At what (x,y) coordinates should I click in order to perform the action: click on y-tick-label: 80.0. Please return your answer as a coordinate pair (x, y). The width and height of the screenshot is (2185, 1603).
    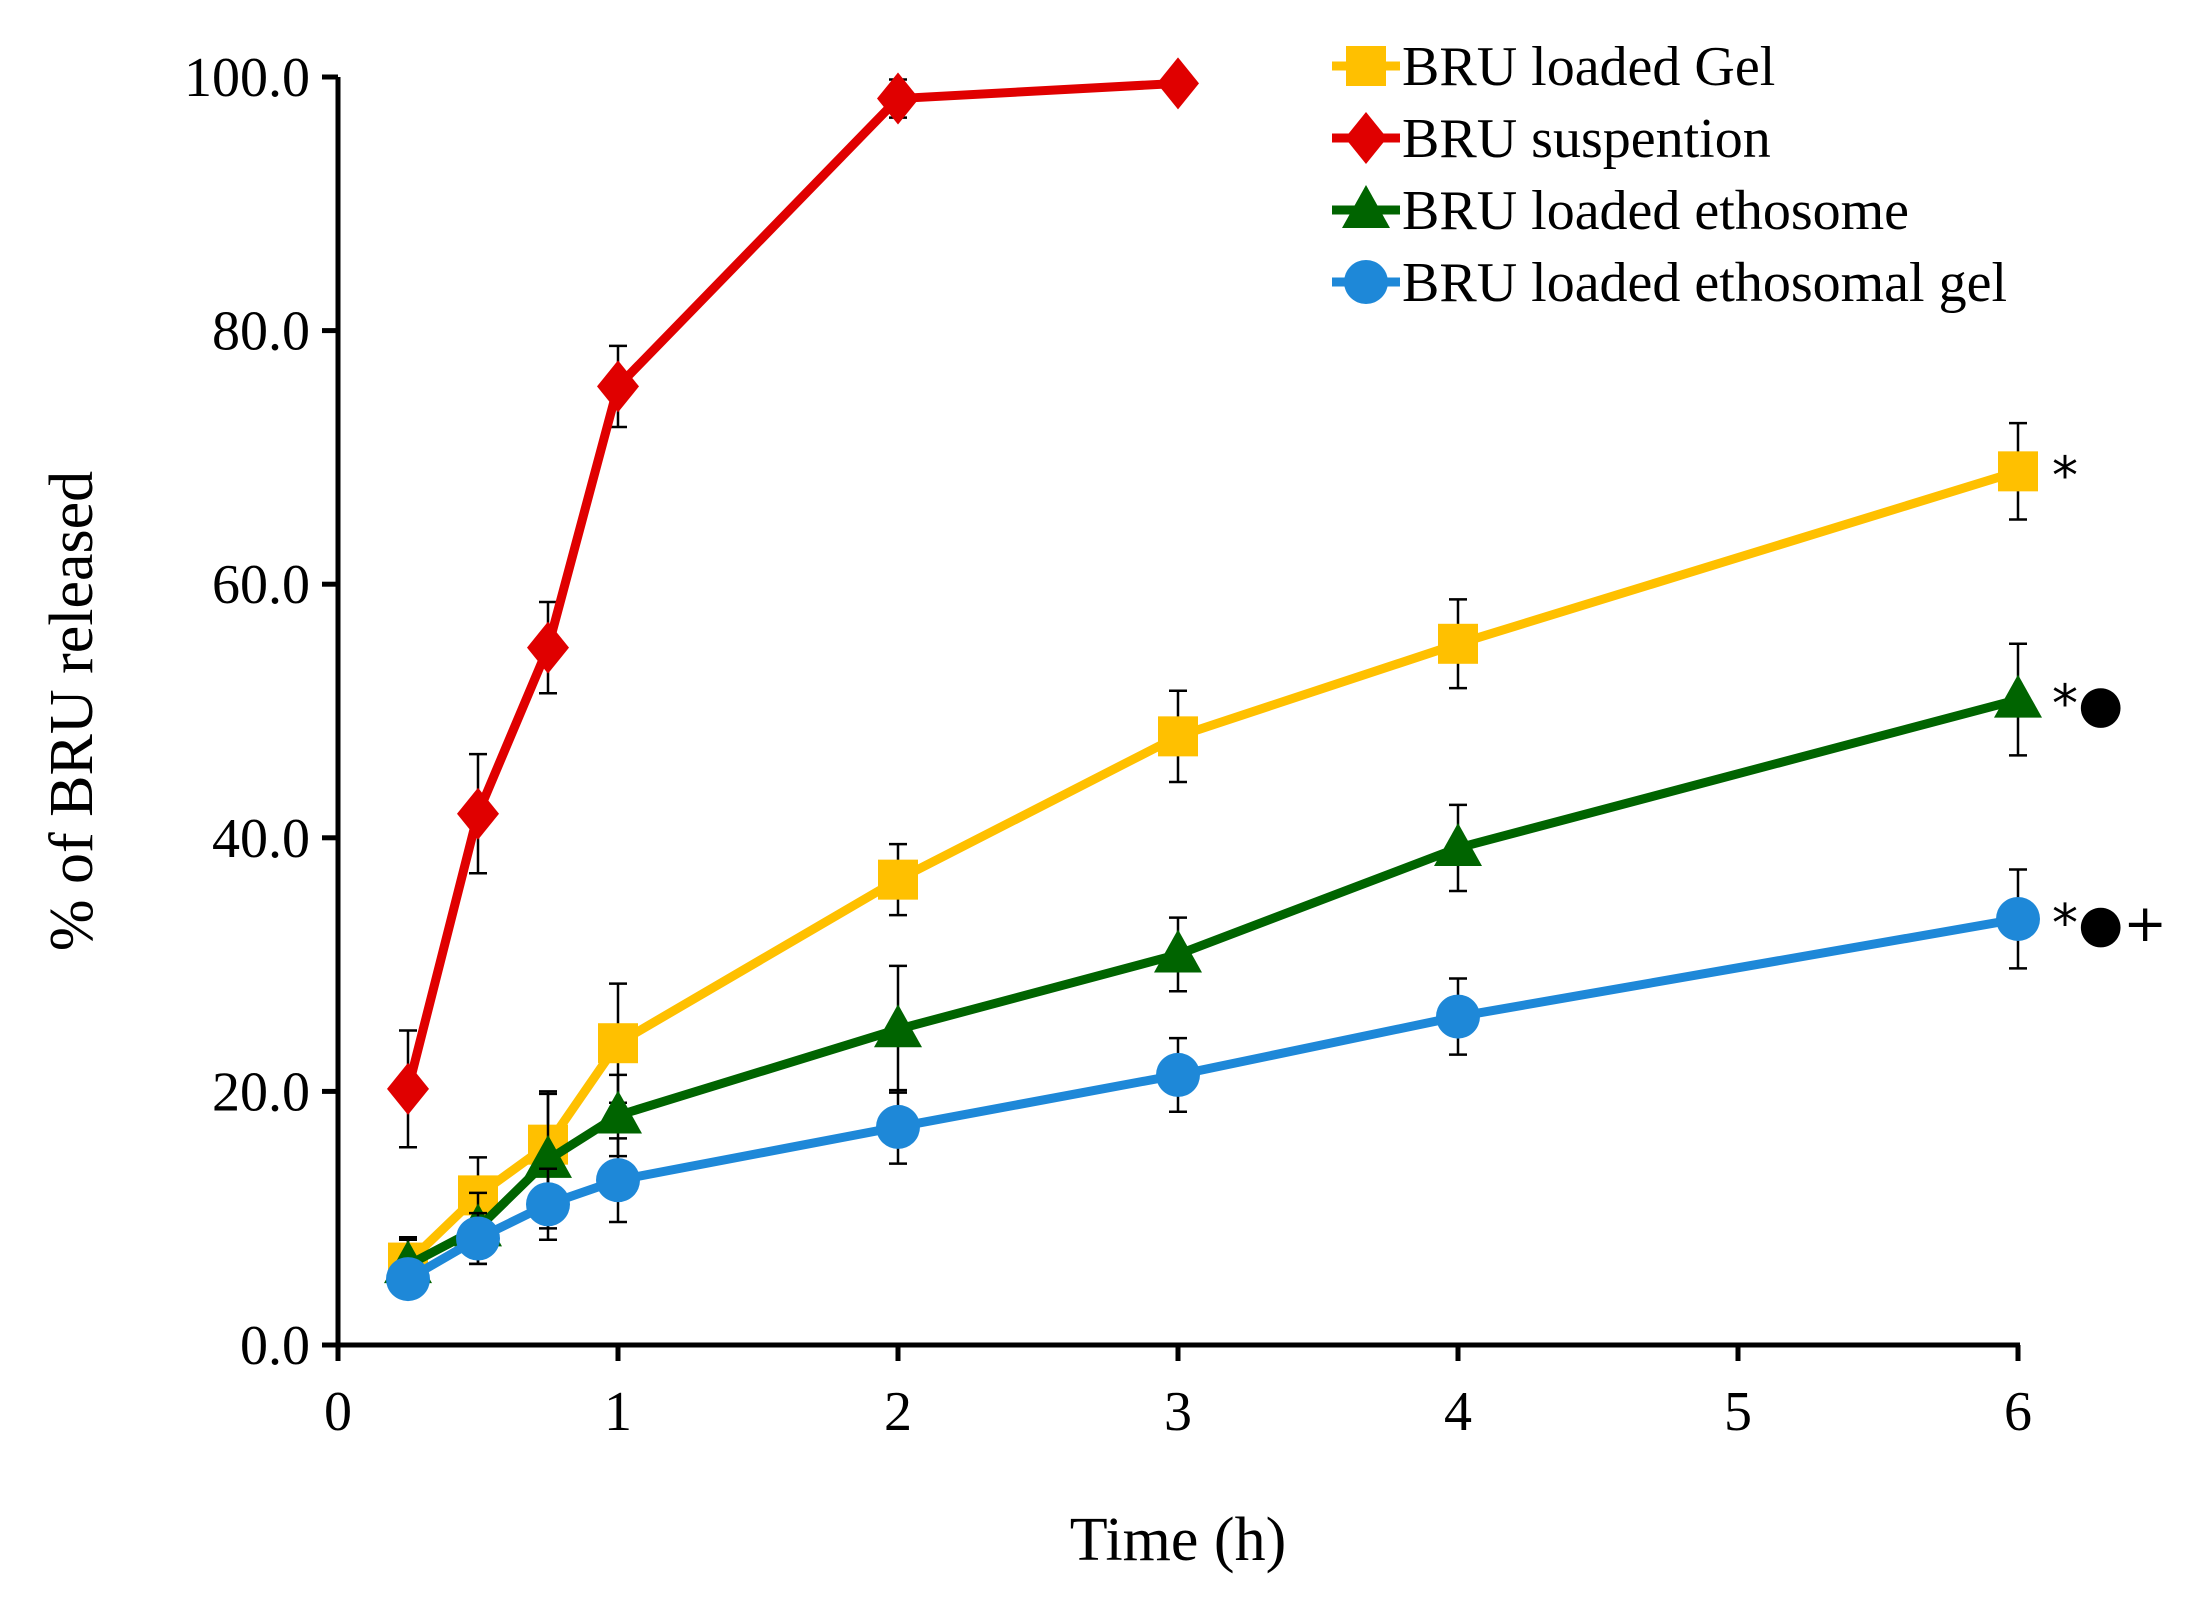
    Looking at the image, I should click on (261, 332).